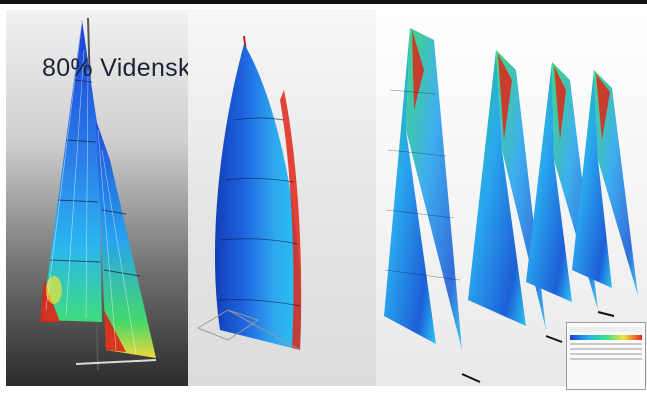 This screenshot has width=647, height=394. I want to click on spinnaker-render, so click(249, 193).